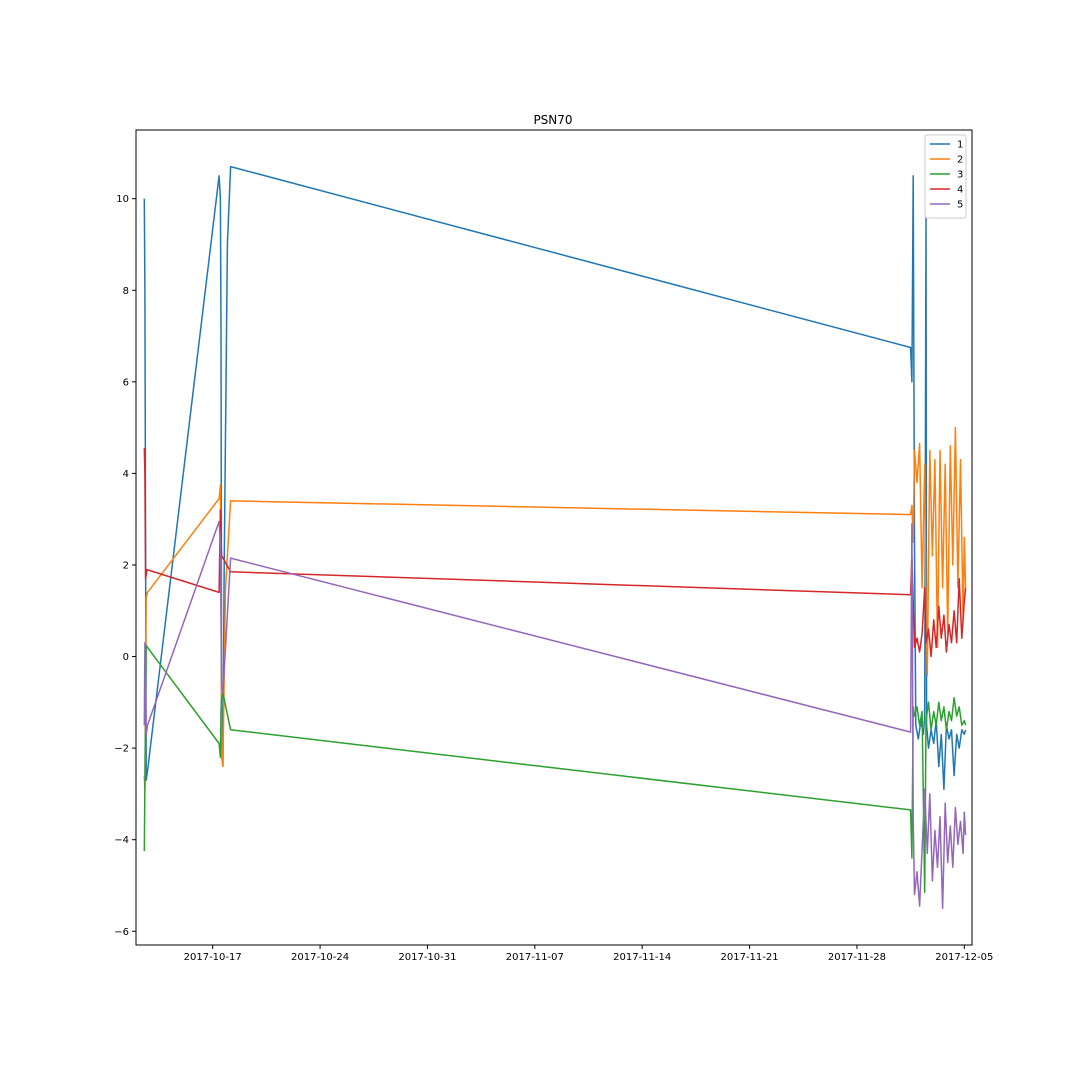 This screenshot has width=1080, height=1080. What do you see at coordinates (213, 957) in the screenshot?
I see `x-tick-label: 2017-10-17` at bounding box center [213, 957].